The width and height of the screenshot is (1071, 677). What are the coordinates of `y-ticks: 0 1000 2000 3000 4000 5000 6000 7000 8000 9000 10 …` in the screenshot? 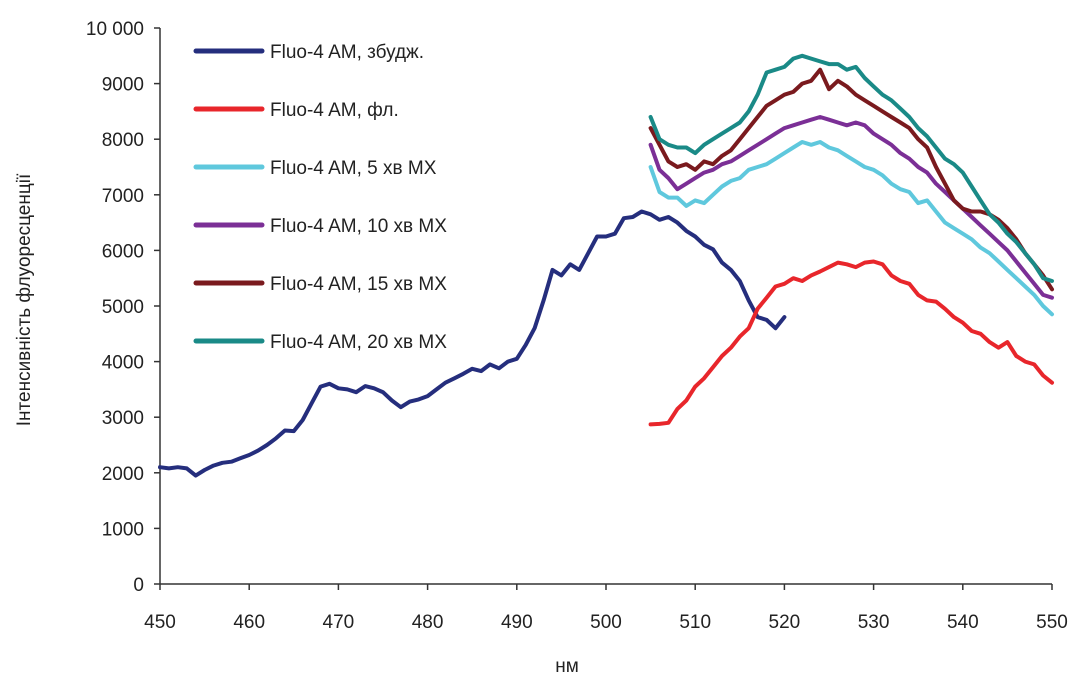 It's located at (123, 307).